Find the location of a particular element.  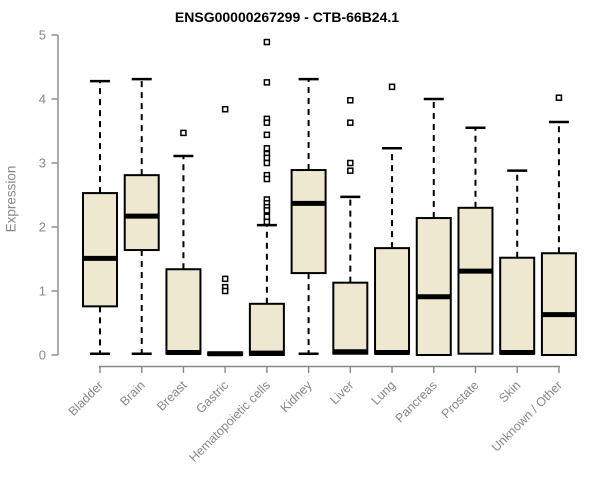

y-tick-label: 1 is located at coordinates (42, 291).